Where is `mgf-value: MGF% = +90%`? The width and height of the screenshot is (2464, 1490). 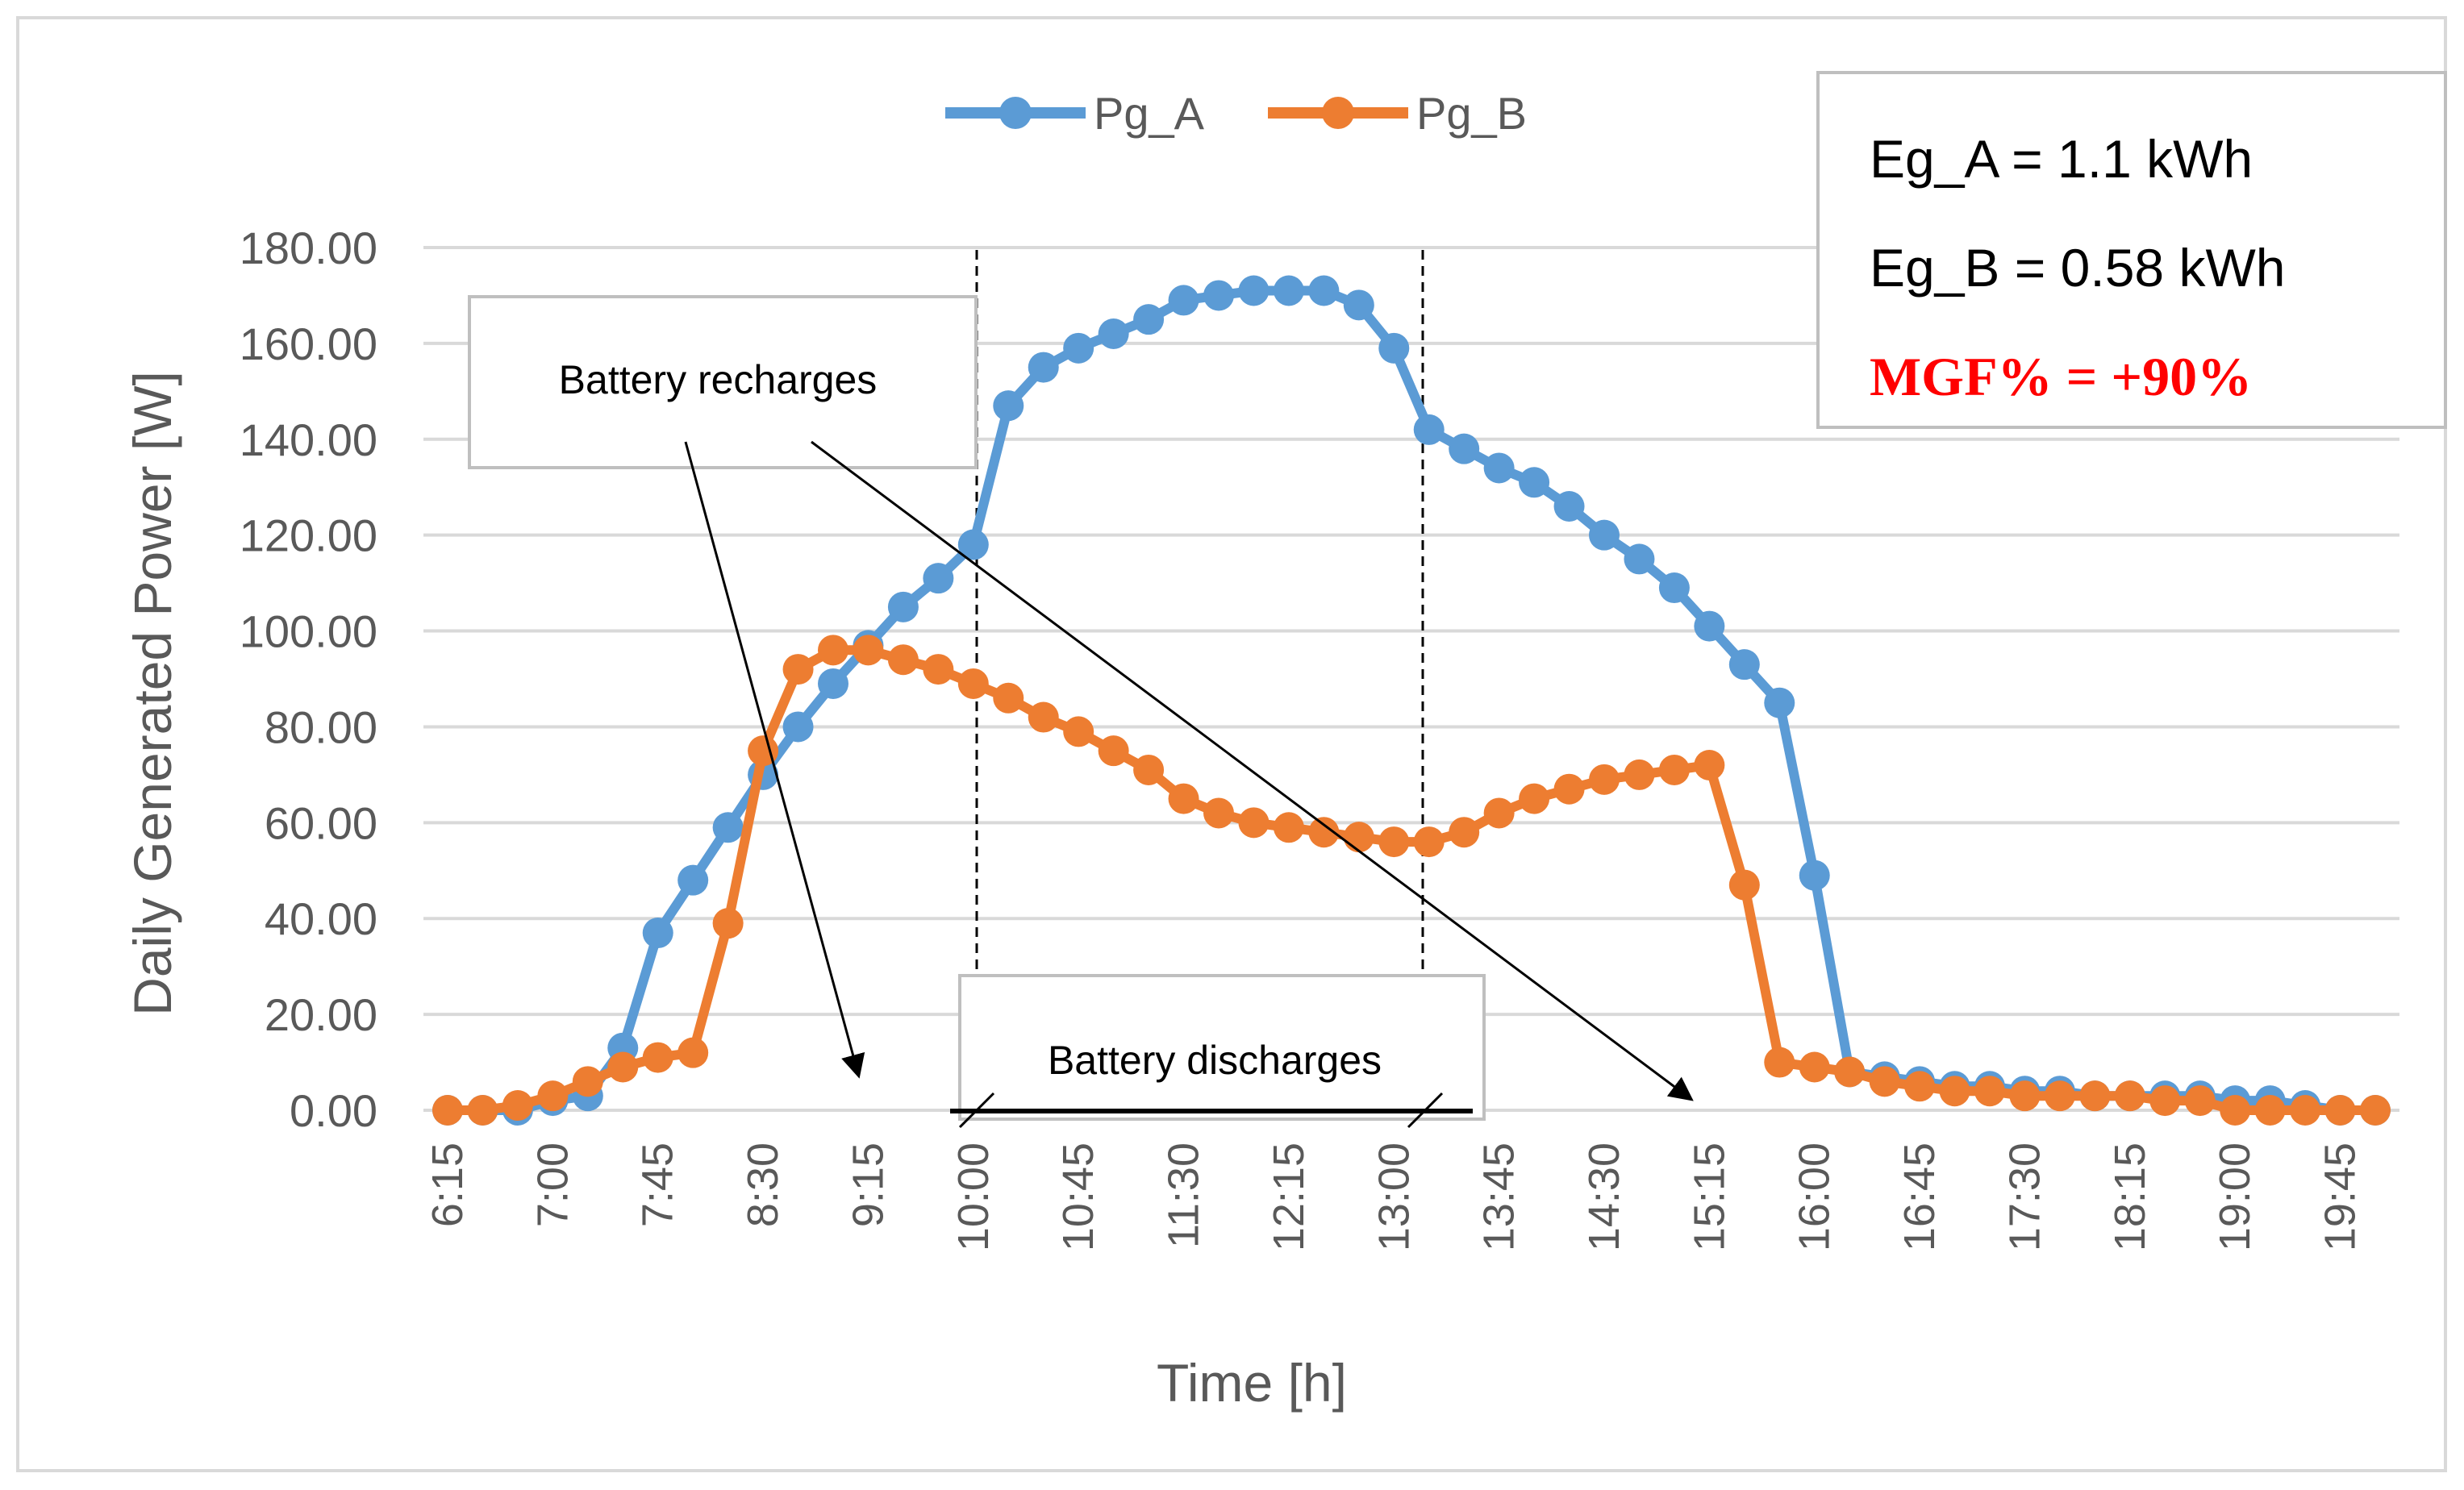
mgf-value: MGF% = +90% is located at coordinates (2061, 376).